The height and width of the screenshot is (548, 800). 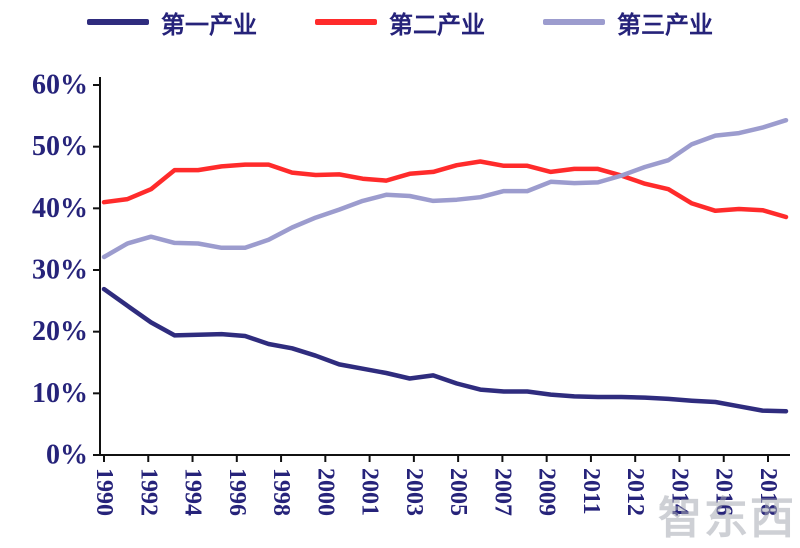 What do you see at coordinates (60, 85) in the screenshot?
I see `y-tick-label: 60%` at bounding box center [60, 85].